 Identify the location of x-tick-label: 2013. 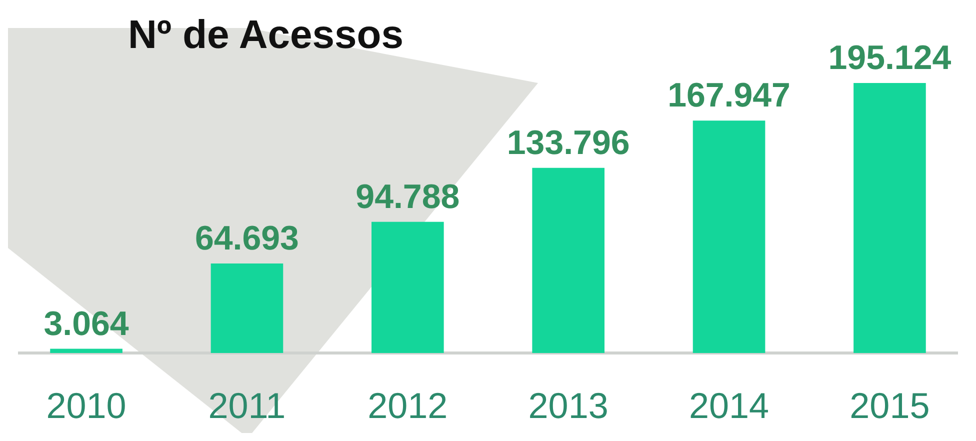
(568, 405).